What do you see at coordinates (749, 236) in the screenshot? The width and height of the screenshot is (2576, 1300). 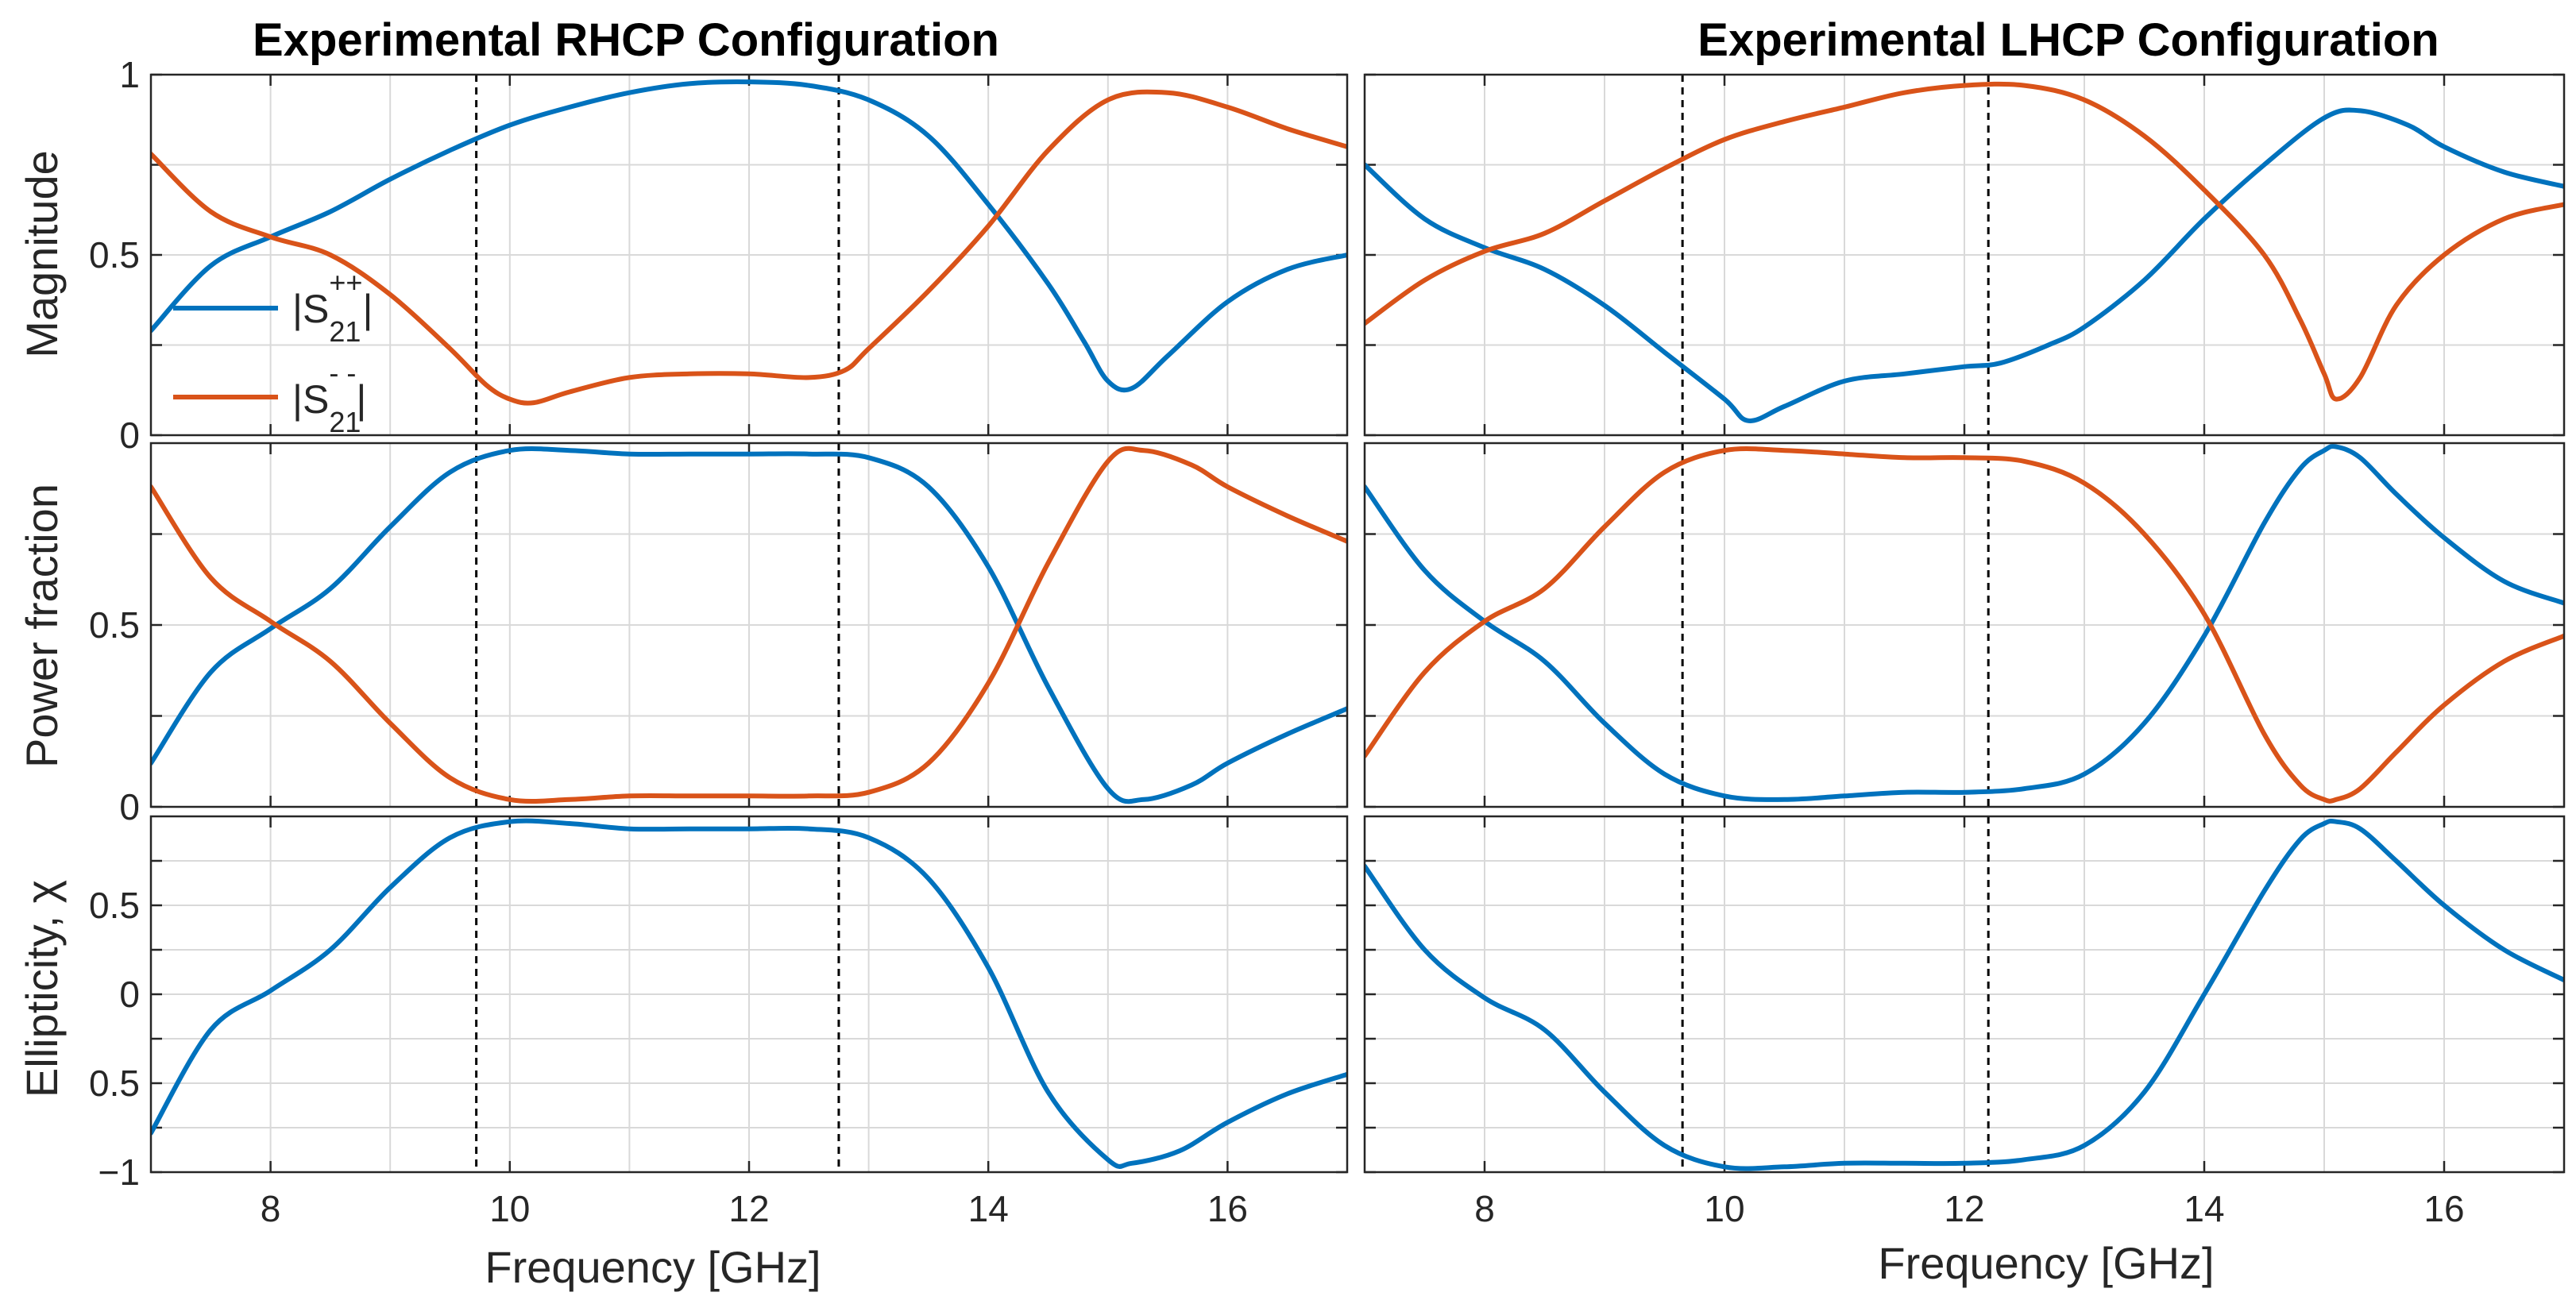 I see `panel-r0-c0-series-blue` at bounding box center [749, 236].